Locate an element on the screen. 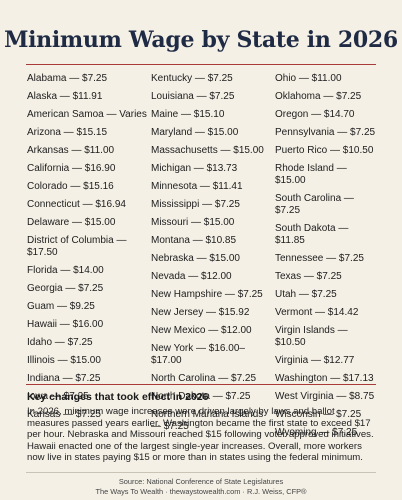  state-wage-entry: New Mexico — $12.00 is located at coordinates (201, 330).